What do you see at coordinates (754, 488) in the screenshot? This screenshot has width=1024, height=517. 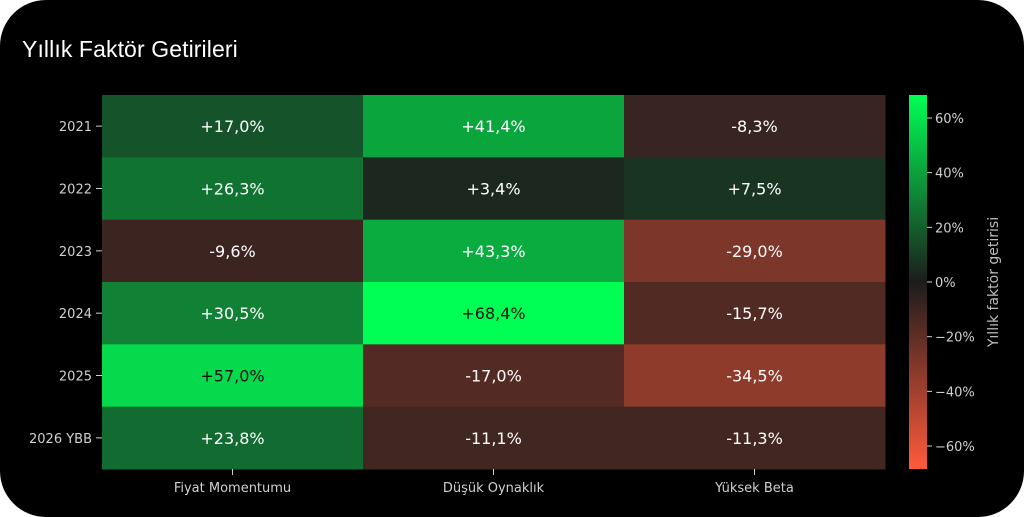 I see `x-tick-label: Yüksek Beta` at bounding box center [754, 488].